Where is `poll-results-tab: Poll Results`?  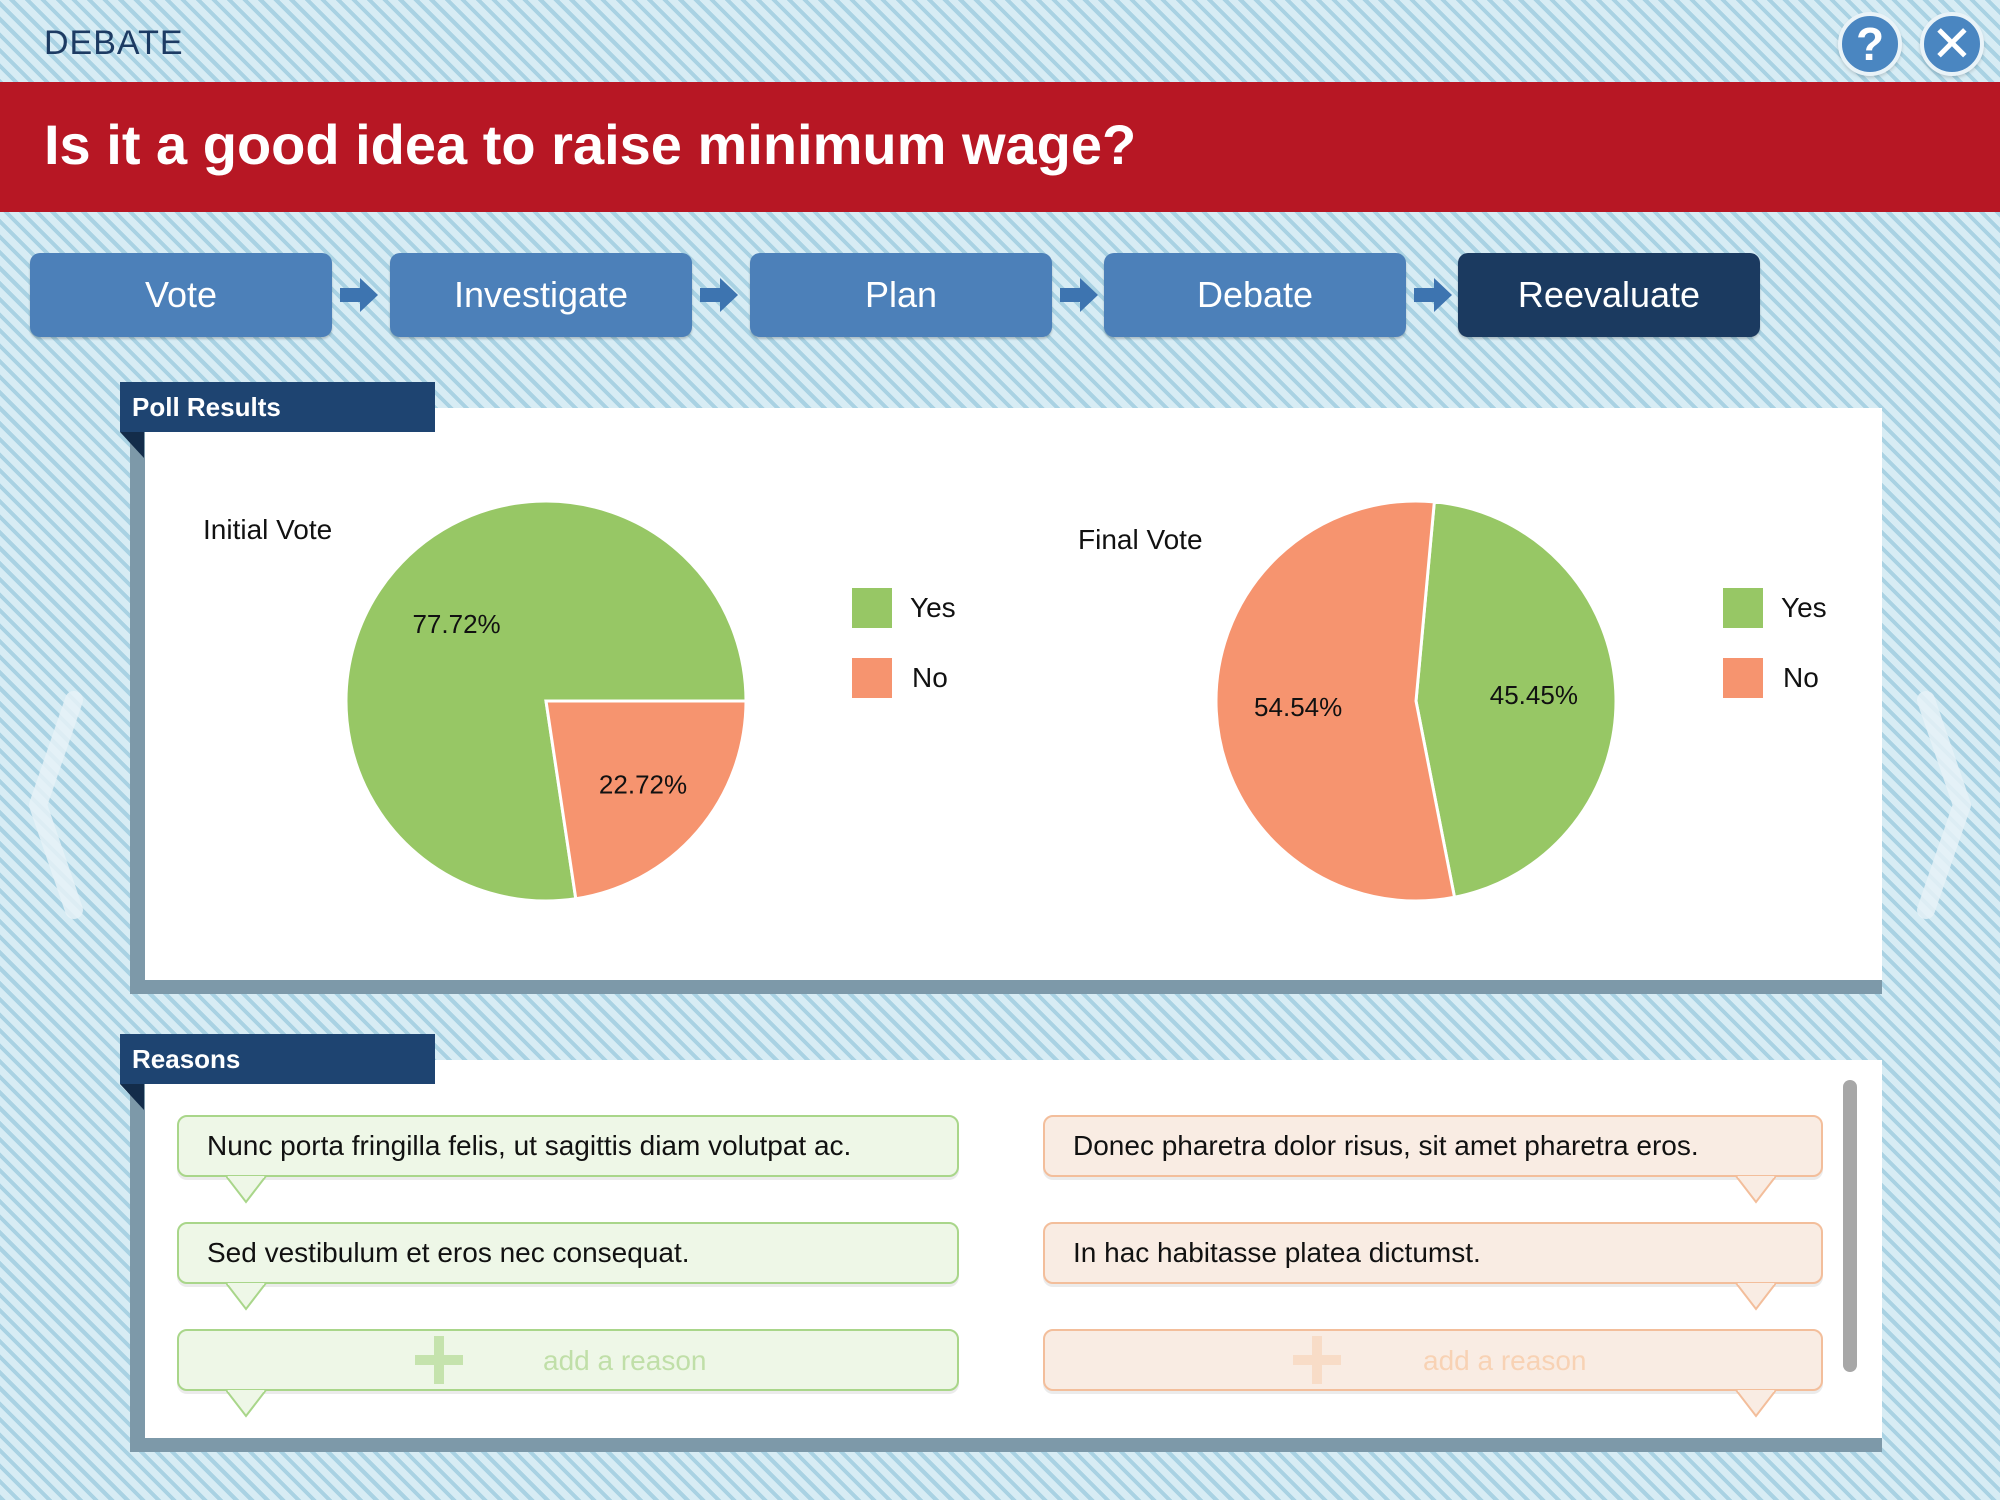
poll-results-tab: Poll Results is located at coordinates (277, 407).